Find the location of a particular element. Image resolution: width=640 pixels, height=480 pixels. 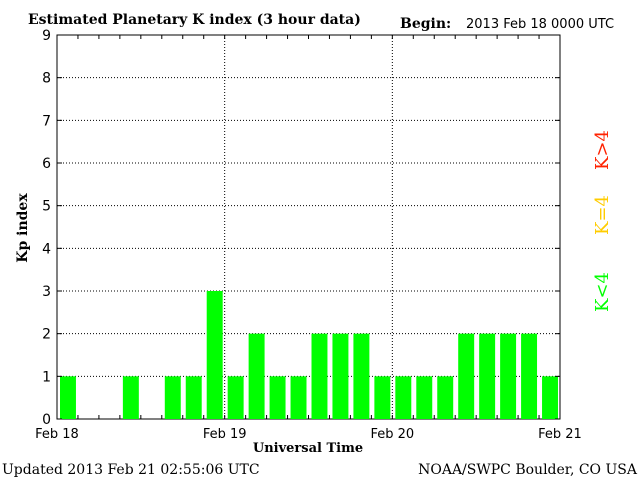

legend-k-lt-4: K<4 is located at coordinates (602, 292).